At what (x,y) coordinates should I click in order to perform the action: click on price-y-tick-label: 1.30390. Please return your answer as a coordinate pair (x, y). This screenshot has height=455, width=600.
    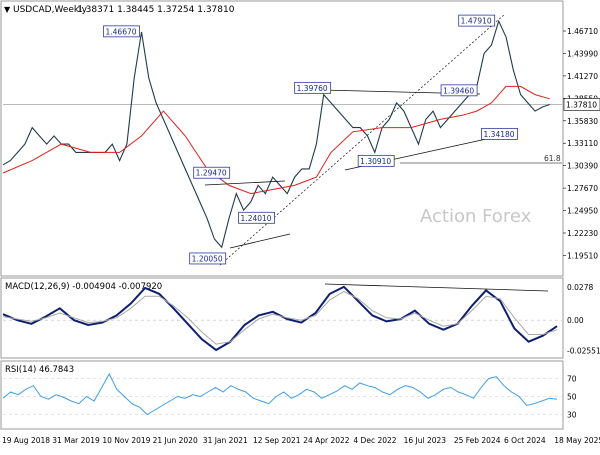
    Looking at the image, I should click on (582, 166).